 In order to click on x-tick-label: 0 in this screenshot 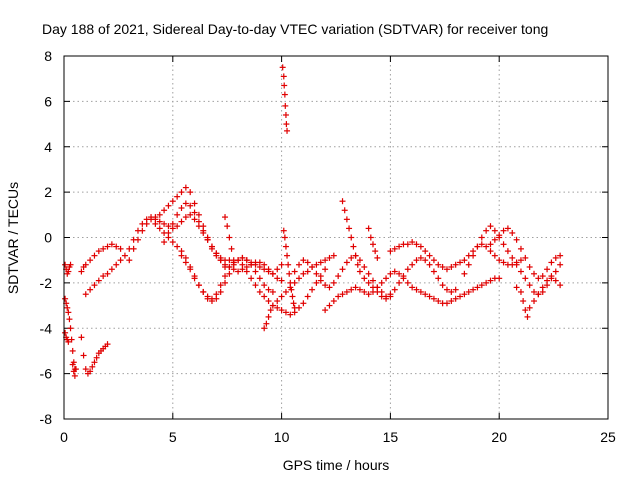, I will do `click(64, 437)`.